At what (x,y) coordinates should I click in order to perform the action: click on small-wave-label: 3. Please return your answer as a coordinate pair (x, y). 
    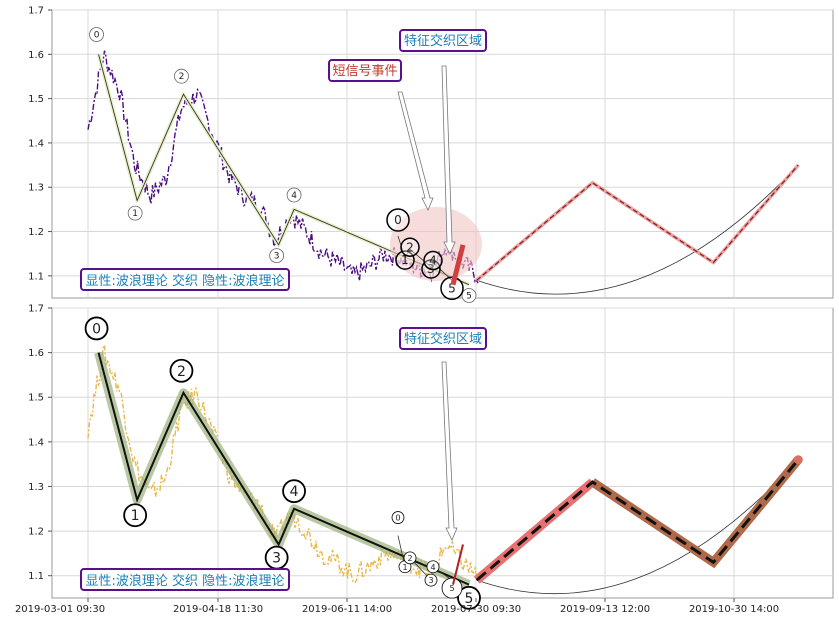
    Looking at the image, I should click on (430, 580).